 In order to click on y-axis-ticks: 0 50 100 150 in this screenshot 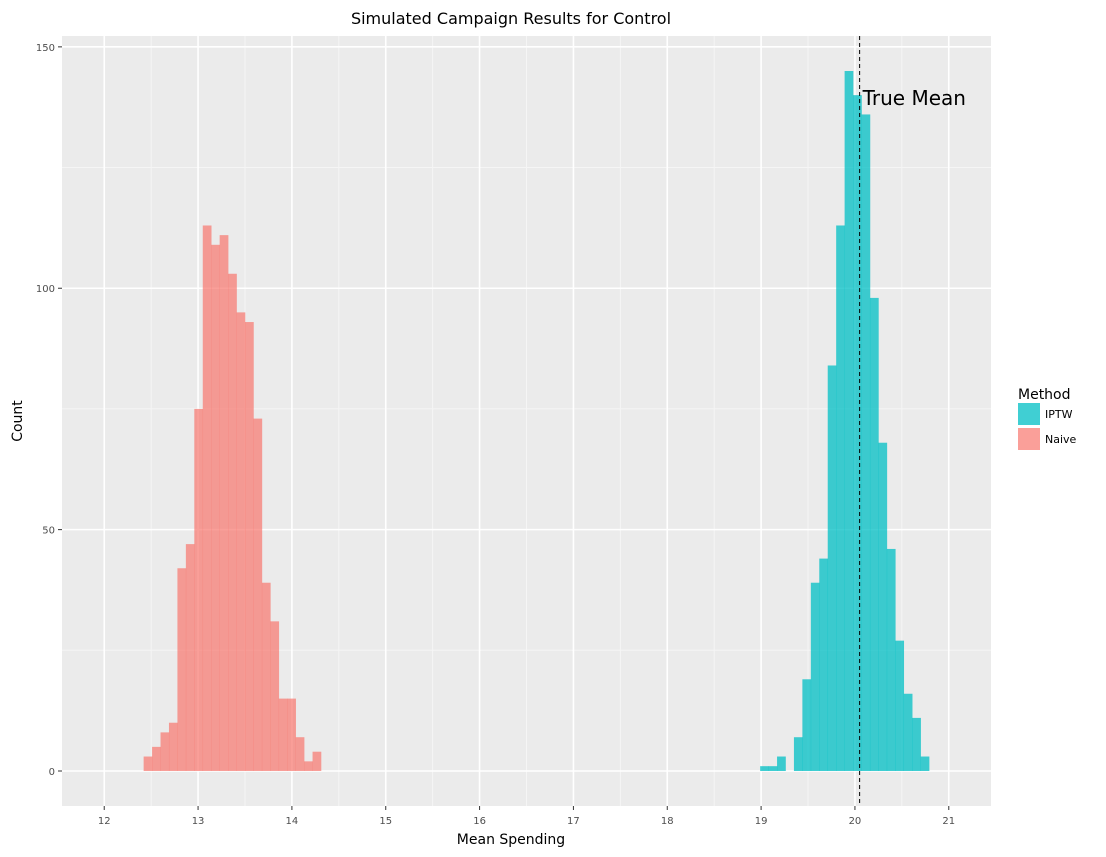, I will do `click(49, 410)`.